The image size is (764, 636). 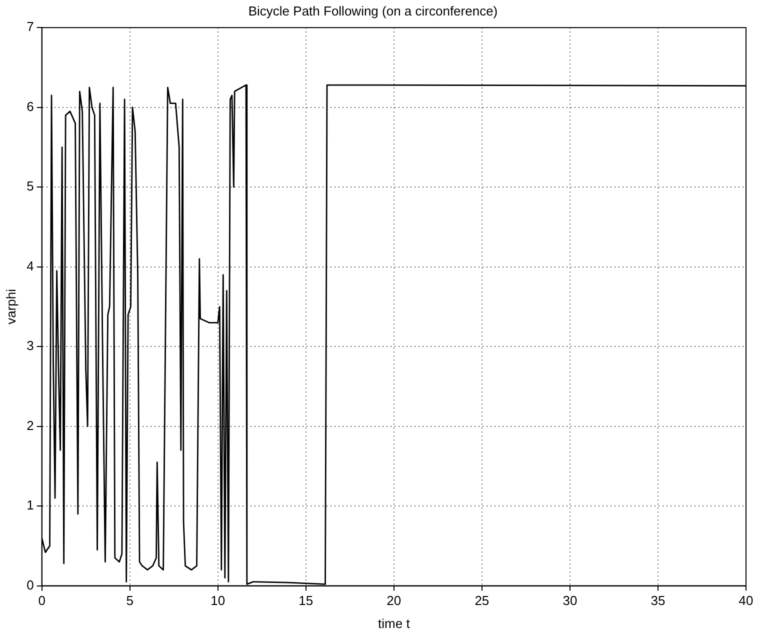 What do you see at coordinates (30, 106) in the screenshot?
I see `y-tick-label: 6` at bounding box center [30, 106].